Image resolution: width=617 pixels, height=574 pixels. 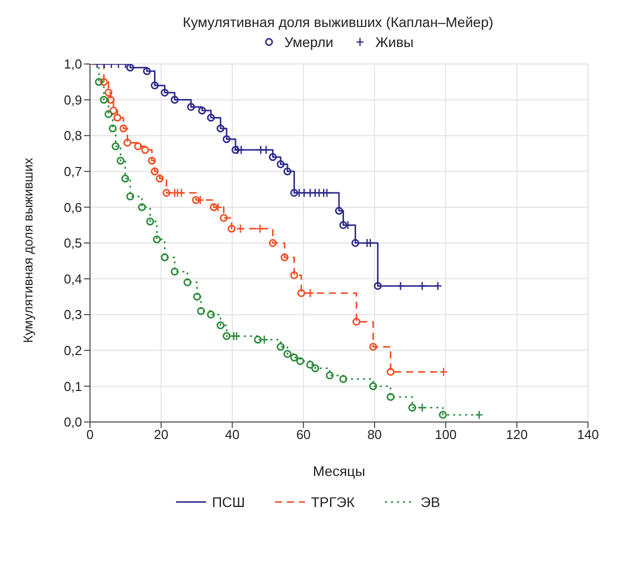 I want to click on x-tick-label: 80, so click(x=374, y=434).